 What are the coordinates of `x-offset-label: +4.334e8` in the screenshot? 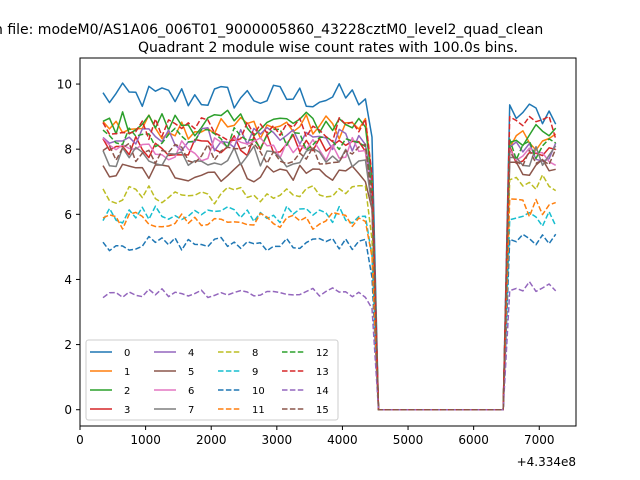 It's located at (546, 462).